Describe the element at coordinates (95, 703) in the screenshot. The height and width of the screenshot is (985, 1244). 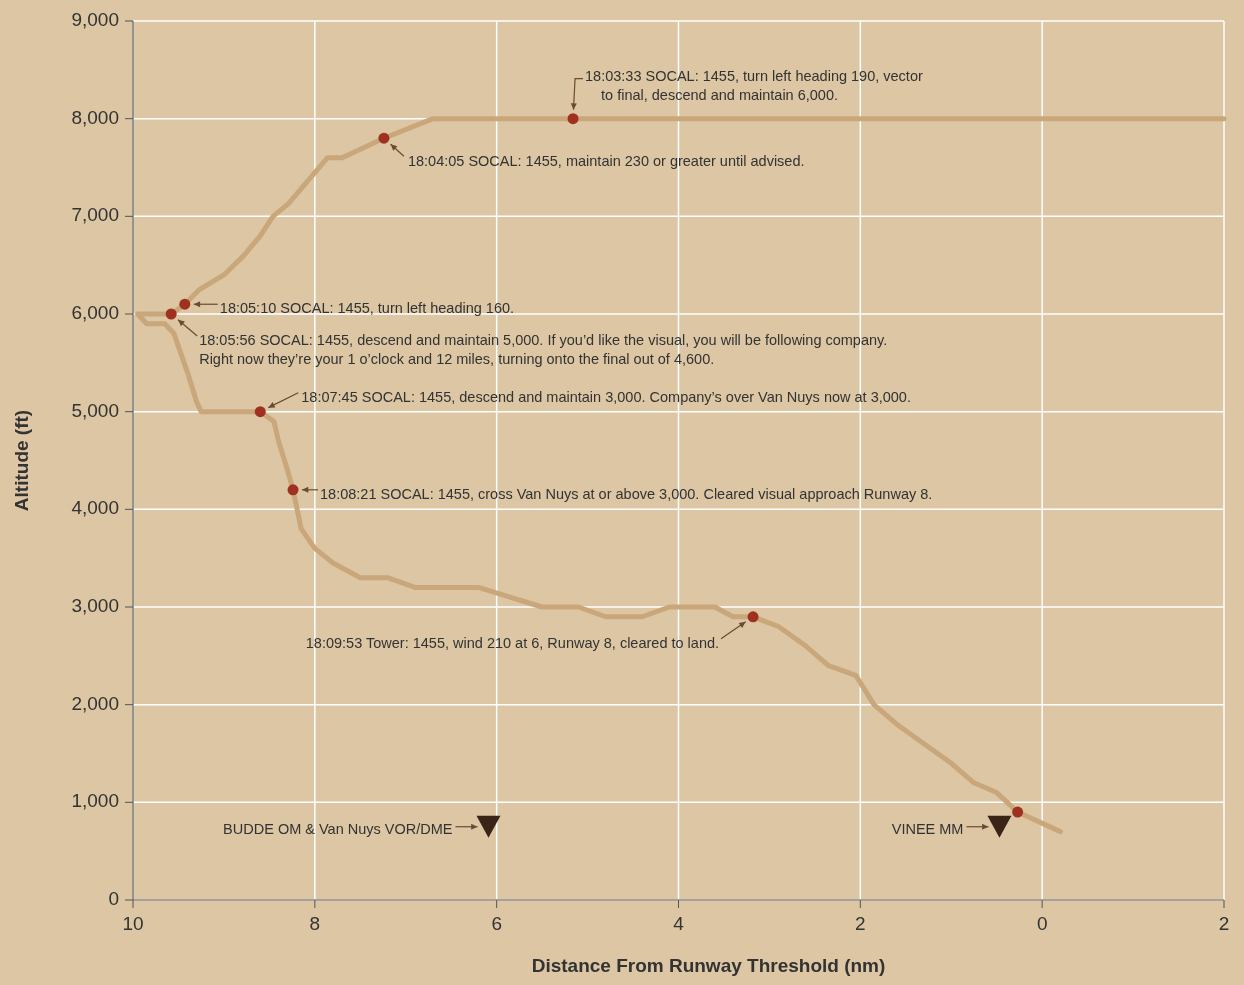
I see `y-tick-label: 2,000` at that location.